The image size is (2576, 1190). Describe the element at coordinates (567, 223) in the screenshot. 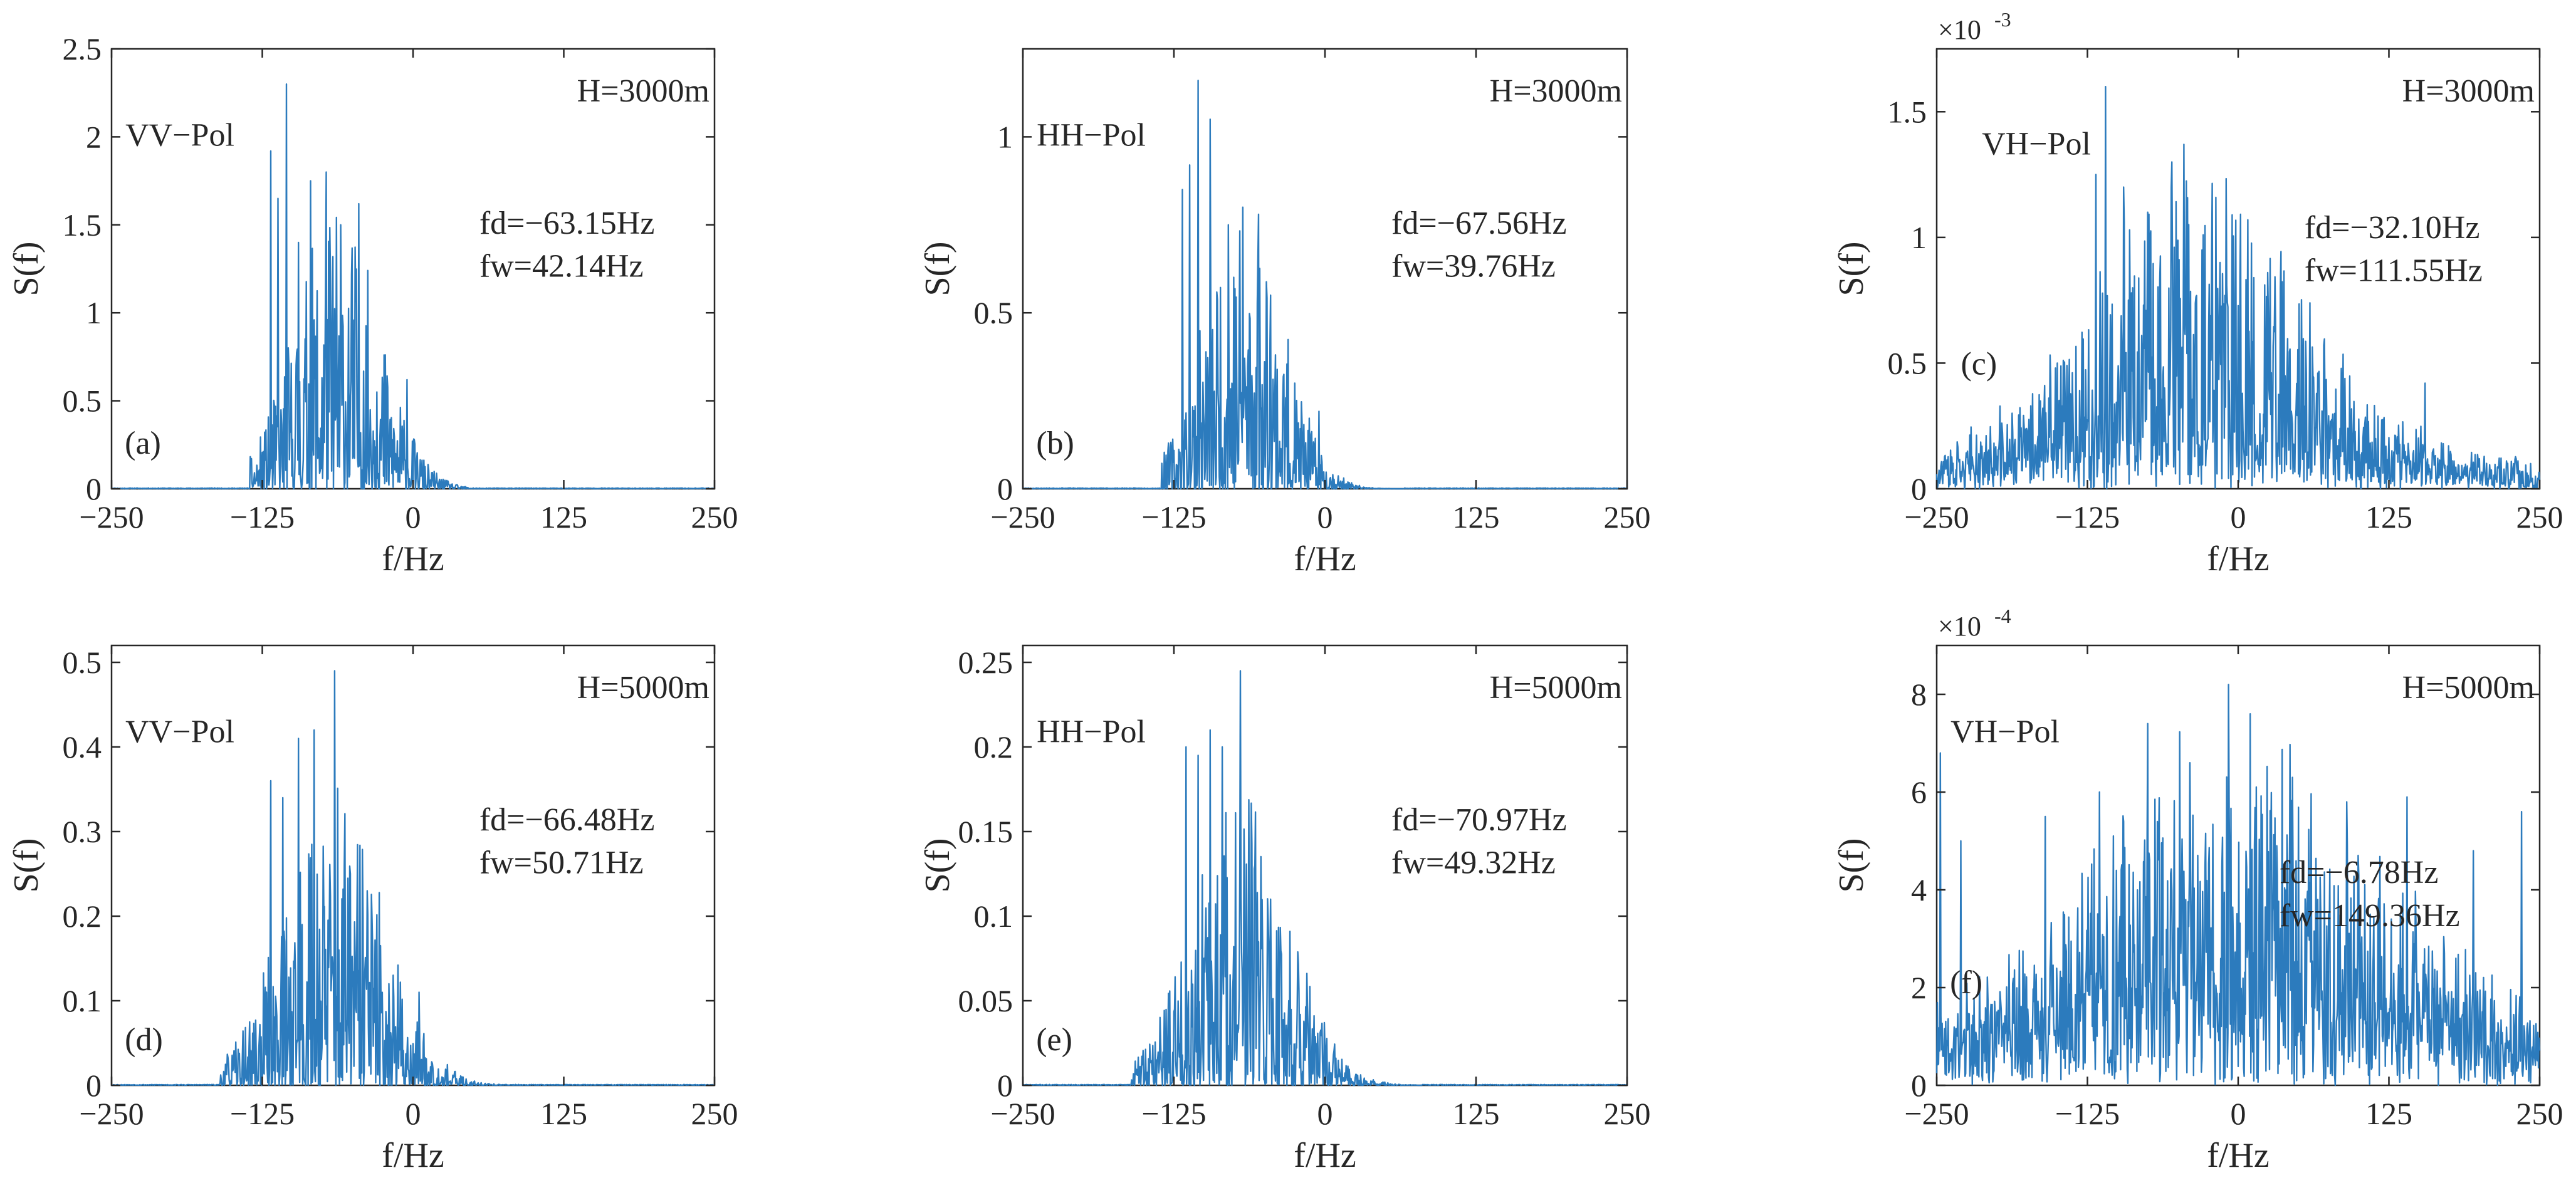

I see `doppler-center-label: fd=−63.15Hz` at that location.